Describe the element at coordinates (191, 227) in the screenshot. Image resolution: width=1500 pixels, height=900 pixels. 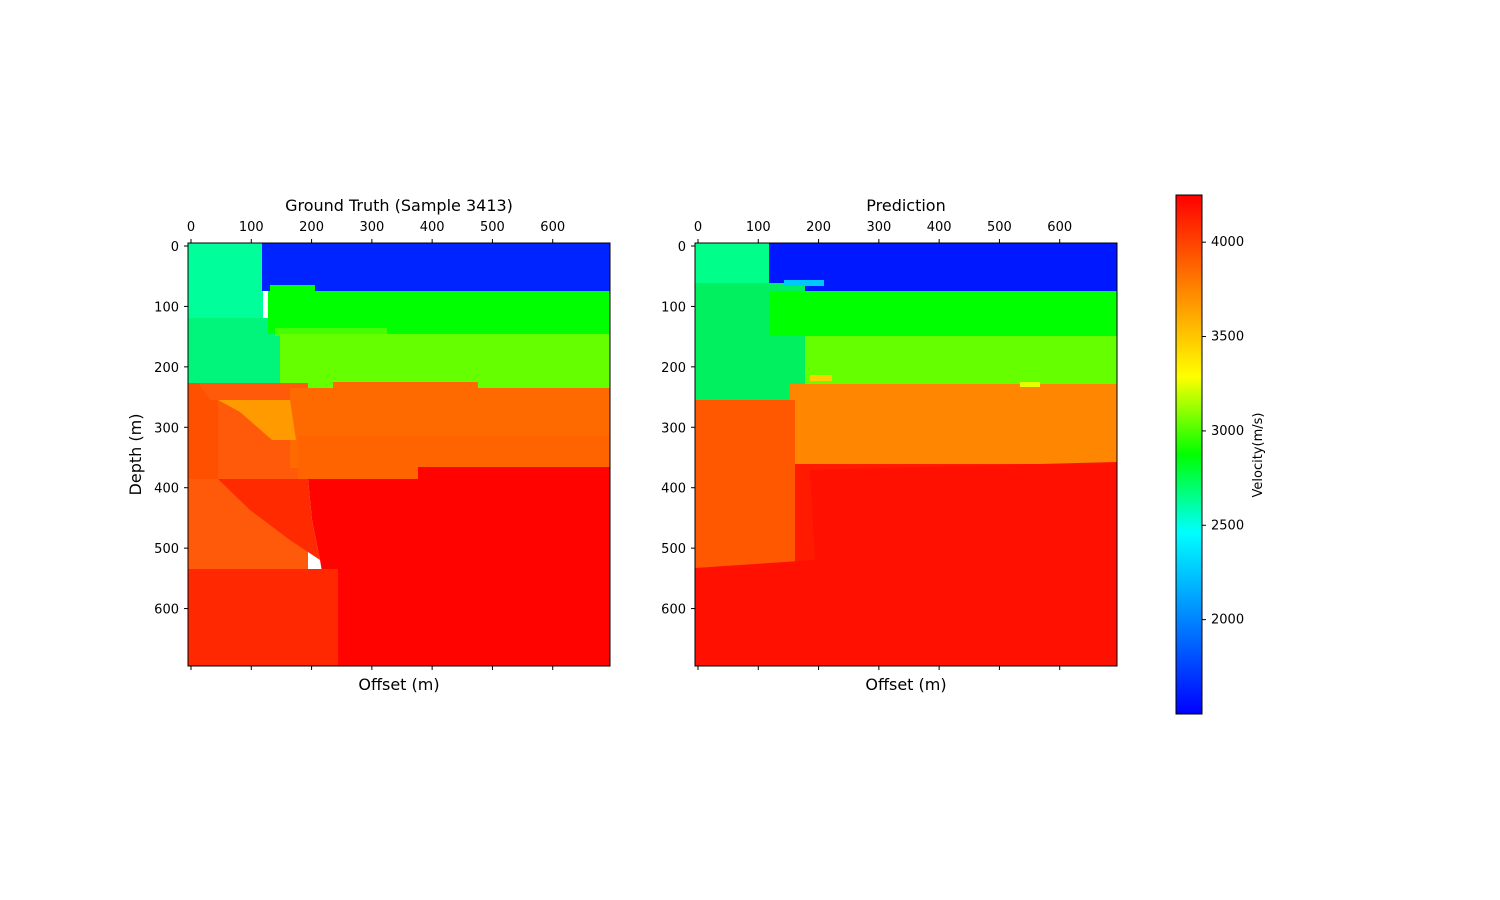
I see `gt-x-tick-label-0: 0` at that location.